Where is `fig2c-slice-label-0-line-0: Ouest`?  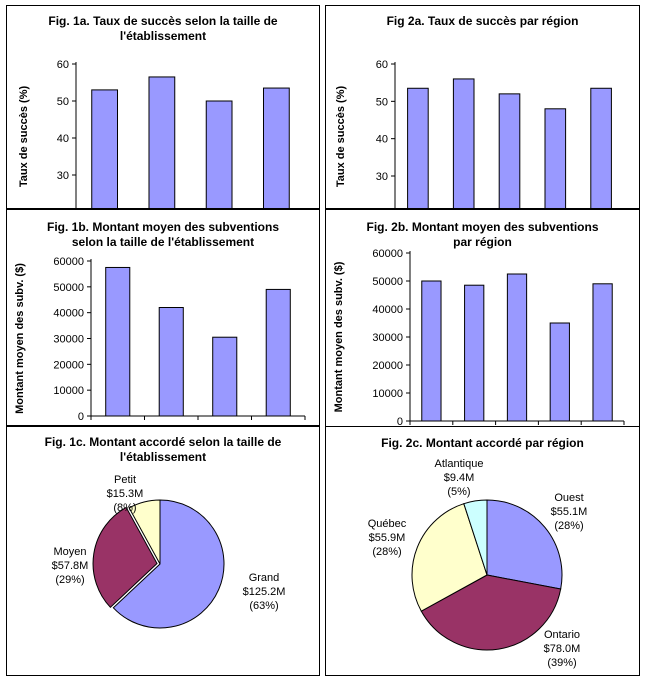 fig2c-slice-label-0-line-0: Ouest is located at coordinates (568, 498).